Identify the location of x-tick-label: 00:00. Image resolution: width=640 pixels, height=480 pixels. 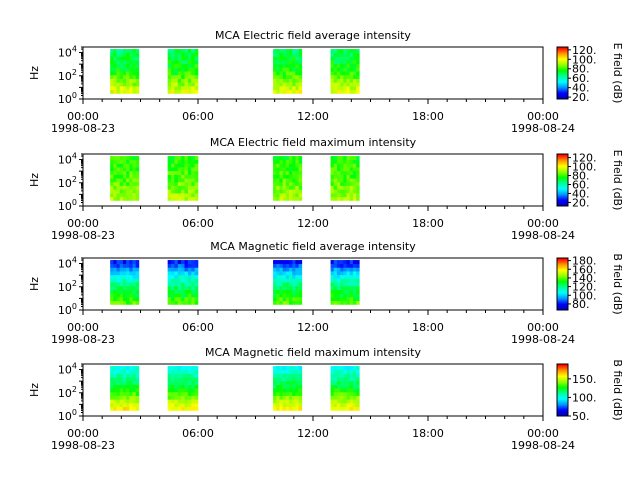
(543, 116).